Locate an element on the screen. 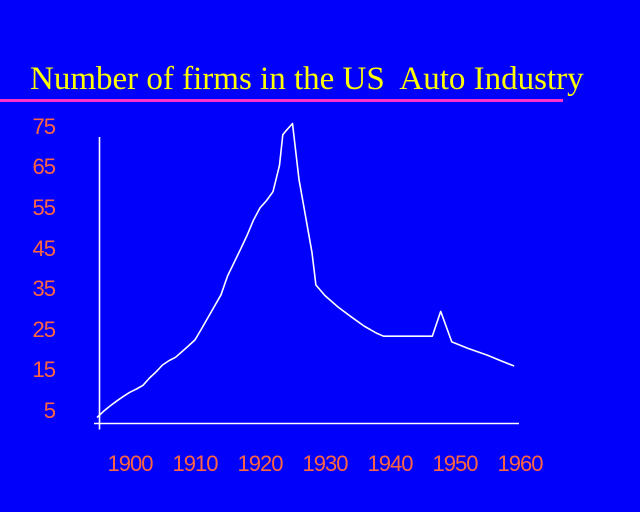  x-tick-label: 1950 is located at coordinates (455, 463).